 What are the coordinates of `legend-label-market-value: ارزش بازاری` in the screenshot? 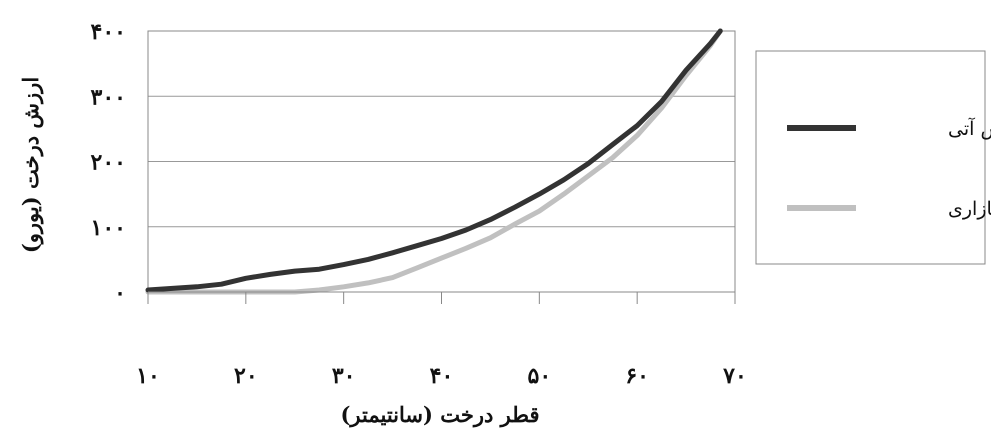 It's located at (969, 209).